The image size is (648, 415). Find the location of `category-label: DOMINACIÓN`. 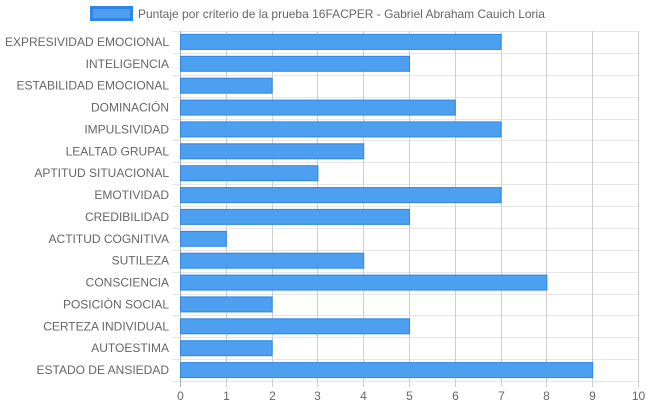

category-label: DOMINACIÓN is located at coordinates (130, 107).